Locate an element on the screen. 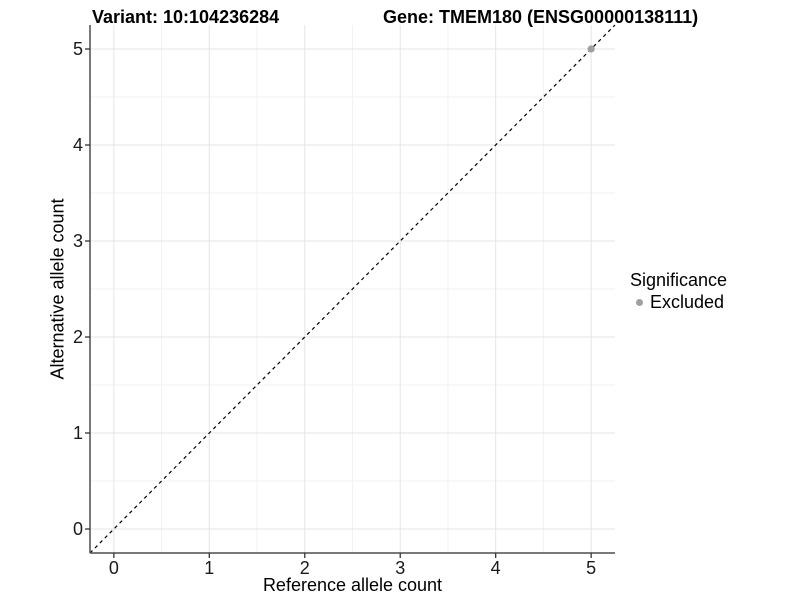 The image size is (800, 600). y-tick-label: 3 is located at coordinates (77, 241).